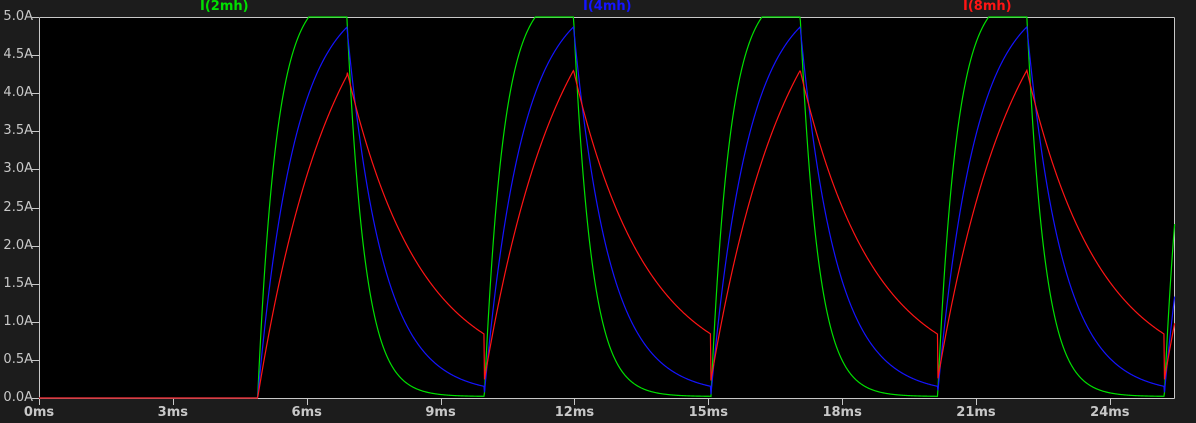 The height and width of the screenshot is (423, 1196). I want to click on legend-item-0: I(2mh), so click(224, 7).